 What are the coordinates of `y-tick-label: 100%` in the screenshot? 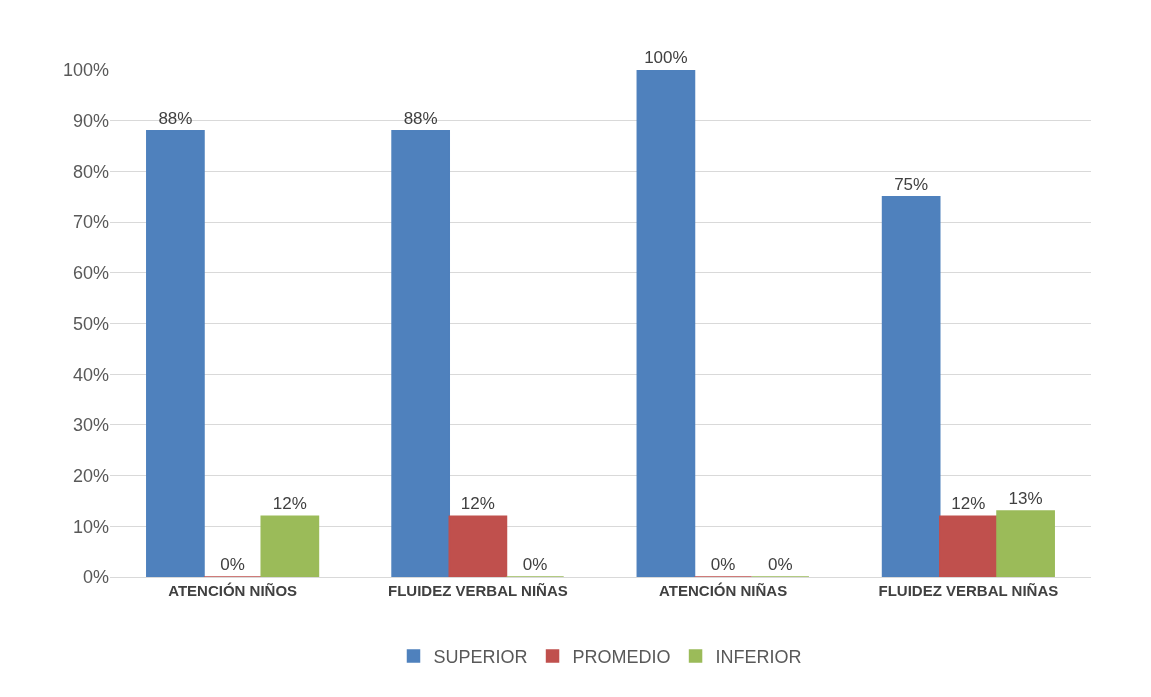 It's located at (85, 70).